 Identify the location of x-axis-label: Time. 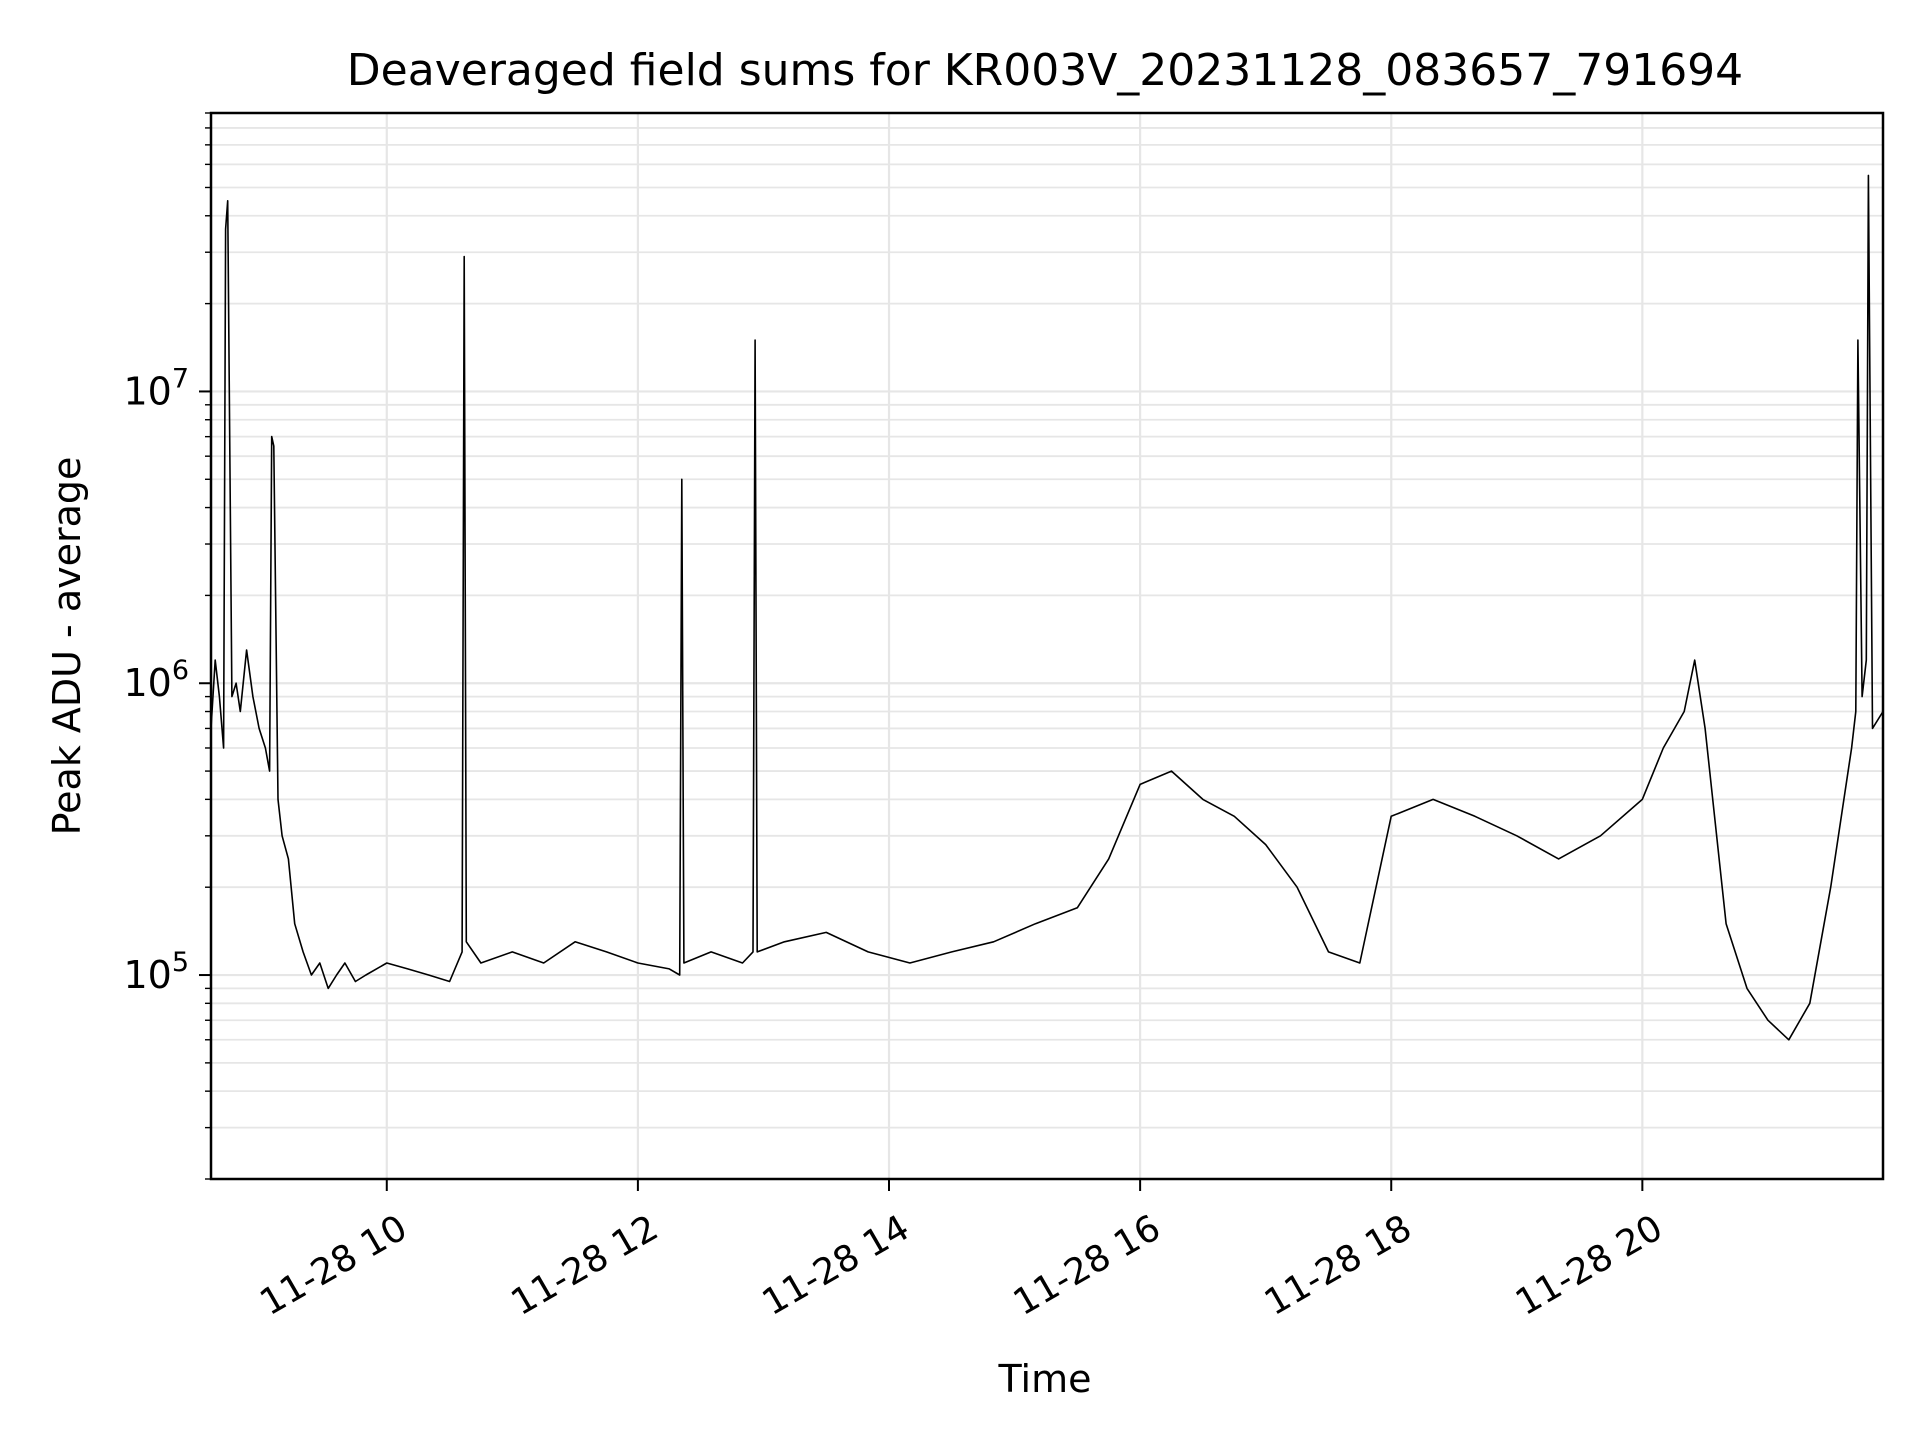
(1045, 1379).